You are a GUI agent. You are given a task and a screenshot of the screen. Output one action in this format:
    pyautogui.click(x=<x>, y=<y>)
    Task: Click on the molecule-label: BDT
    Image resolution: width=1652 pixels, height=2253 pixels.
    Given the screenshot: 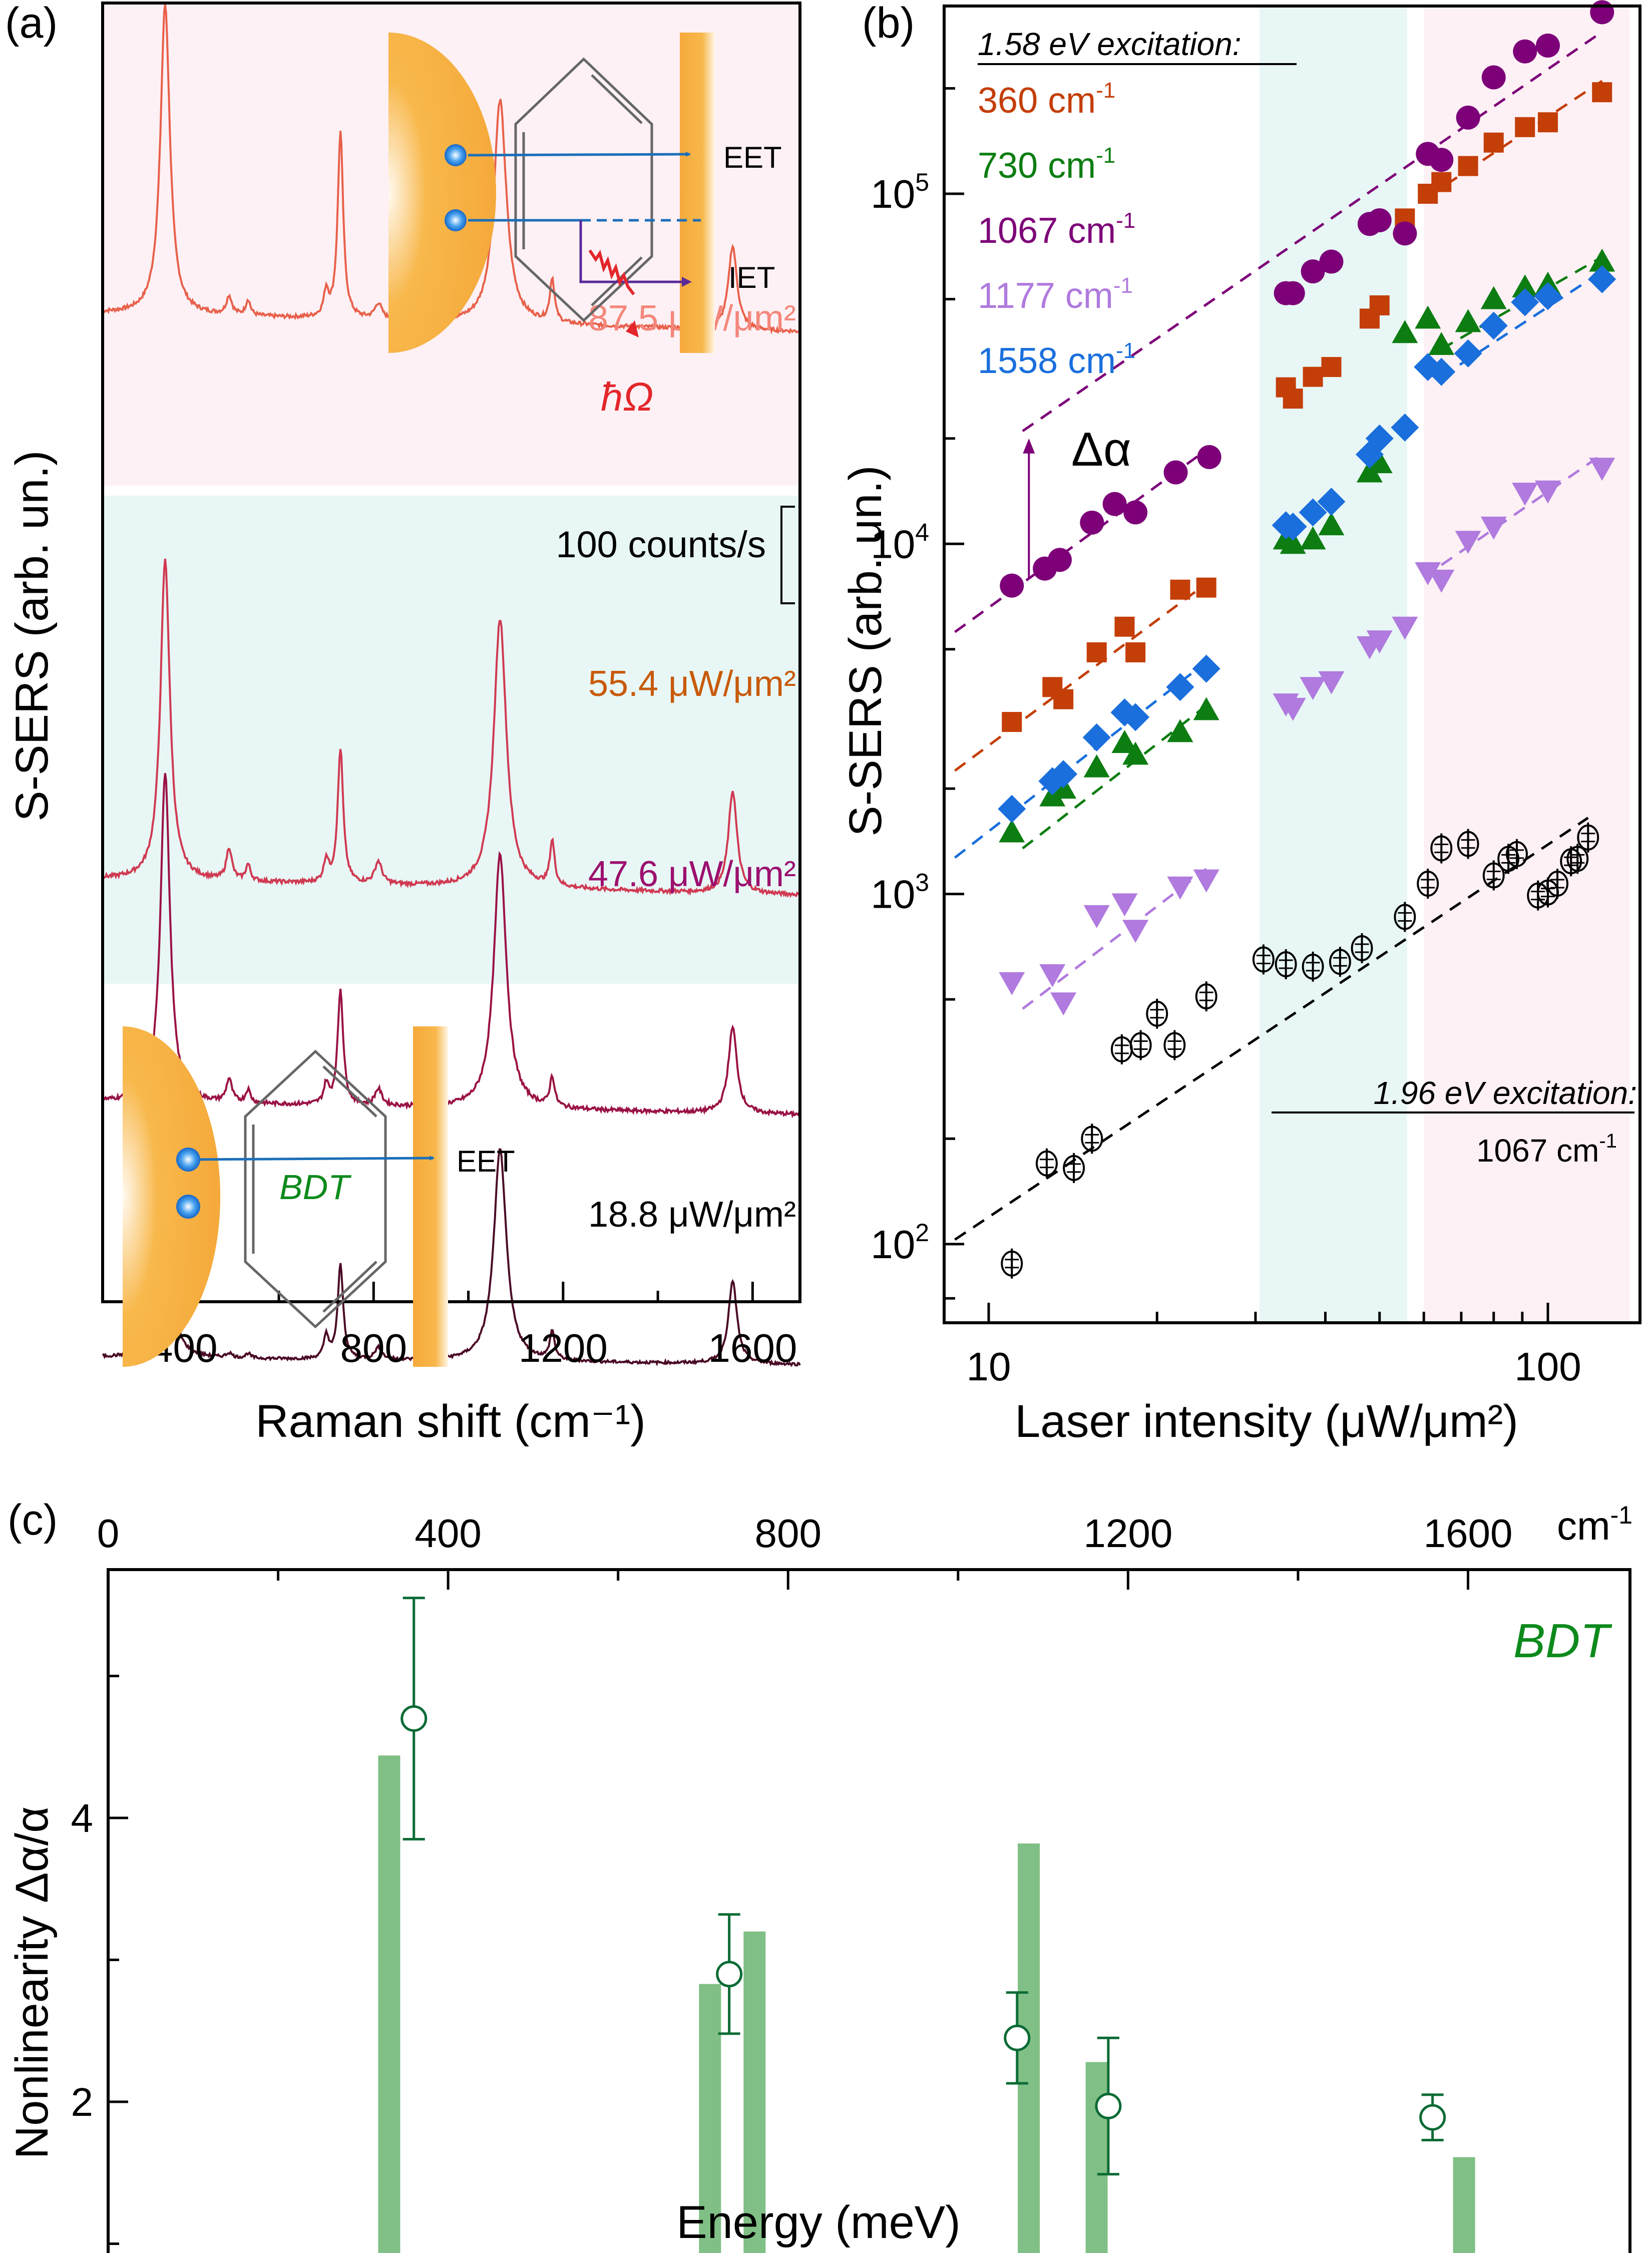 What is the action you would take?
    pyautogui.click(x=315, y=1187)
    